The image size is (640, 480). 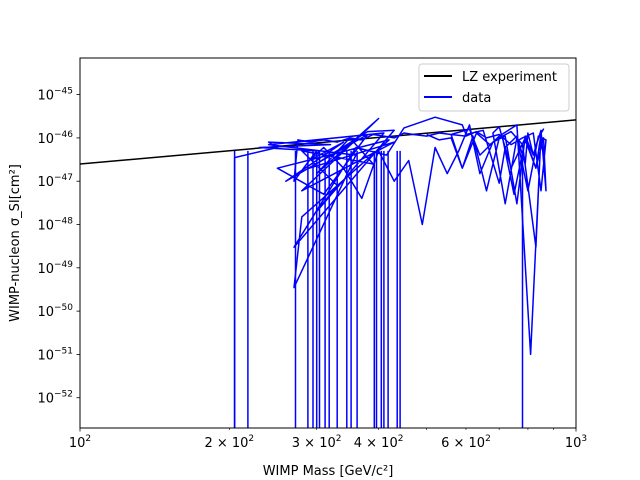 I want to click on x-tick-label-4: 6 × 102, so click(x=466, y=442).